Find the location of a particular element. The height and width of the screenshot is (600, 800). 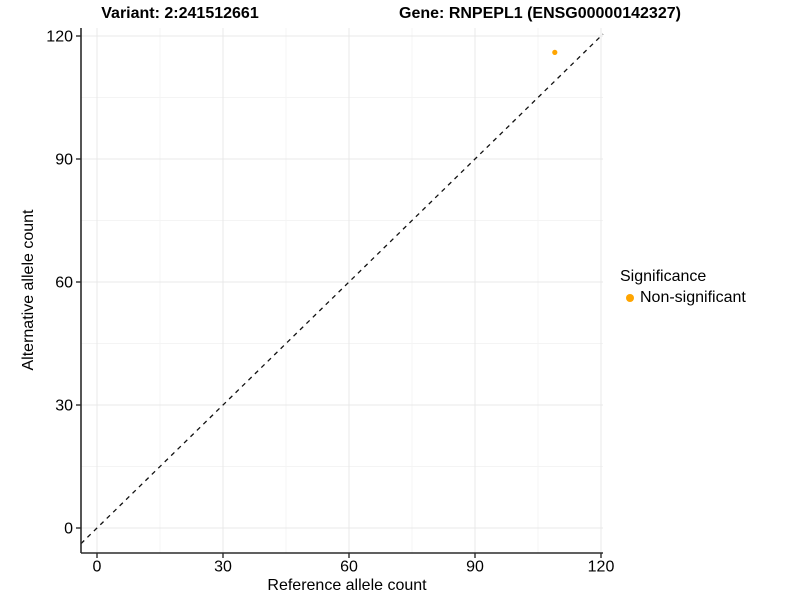

y-tick-label: 60 is located at coordinates (64, 283).